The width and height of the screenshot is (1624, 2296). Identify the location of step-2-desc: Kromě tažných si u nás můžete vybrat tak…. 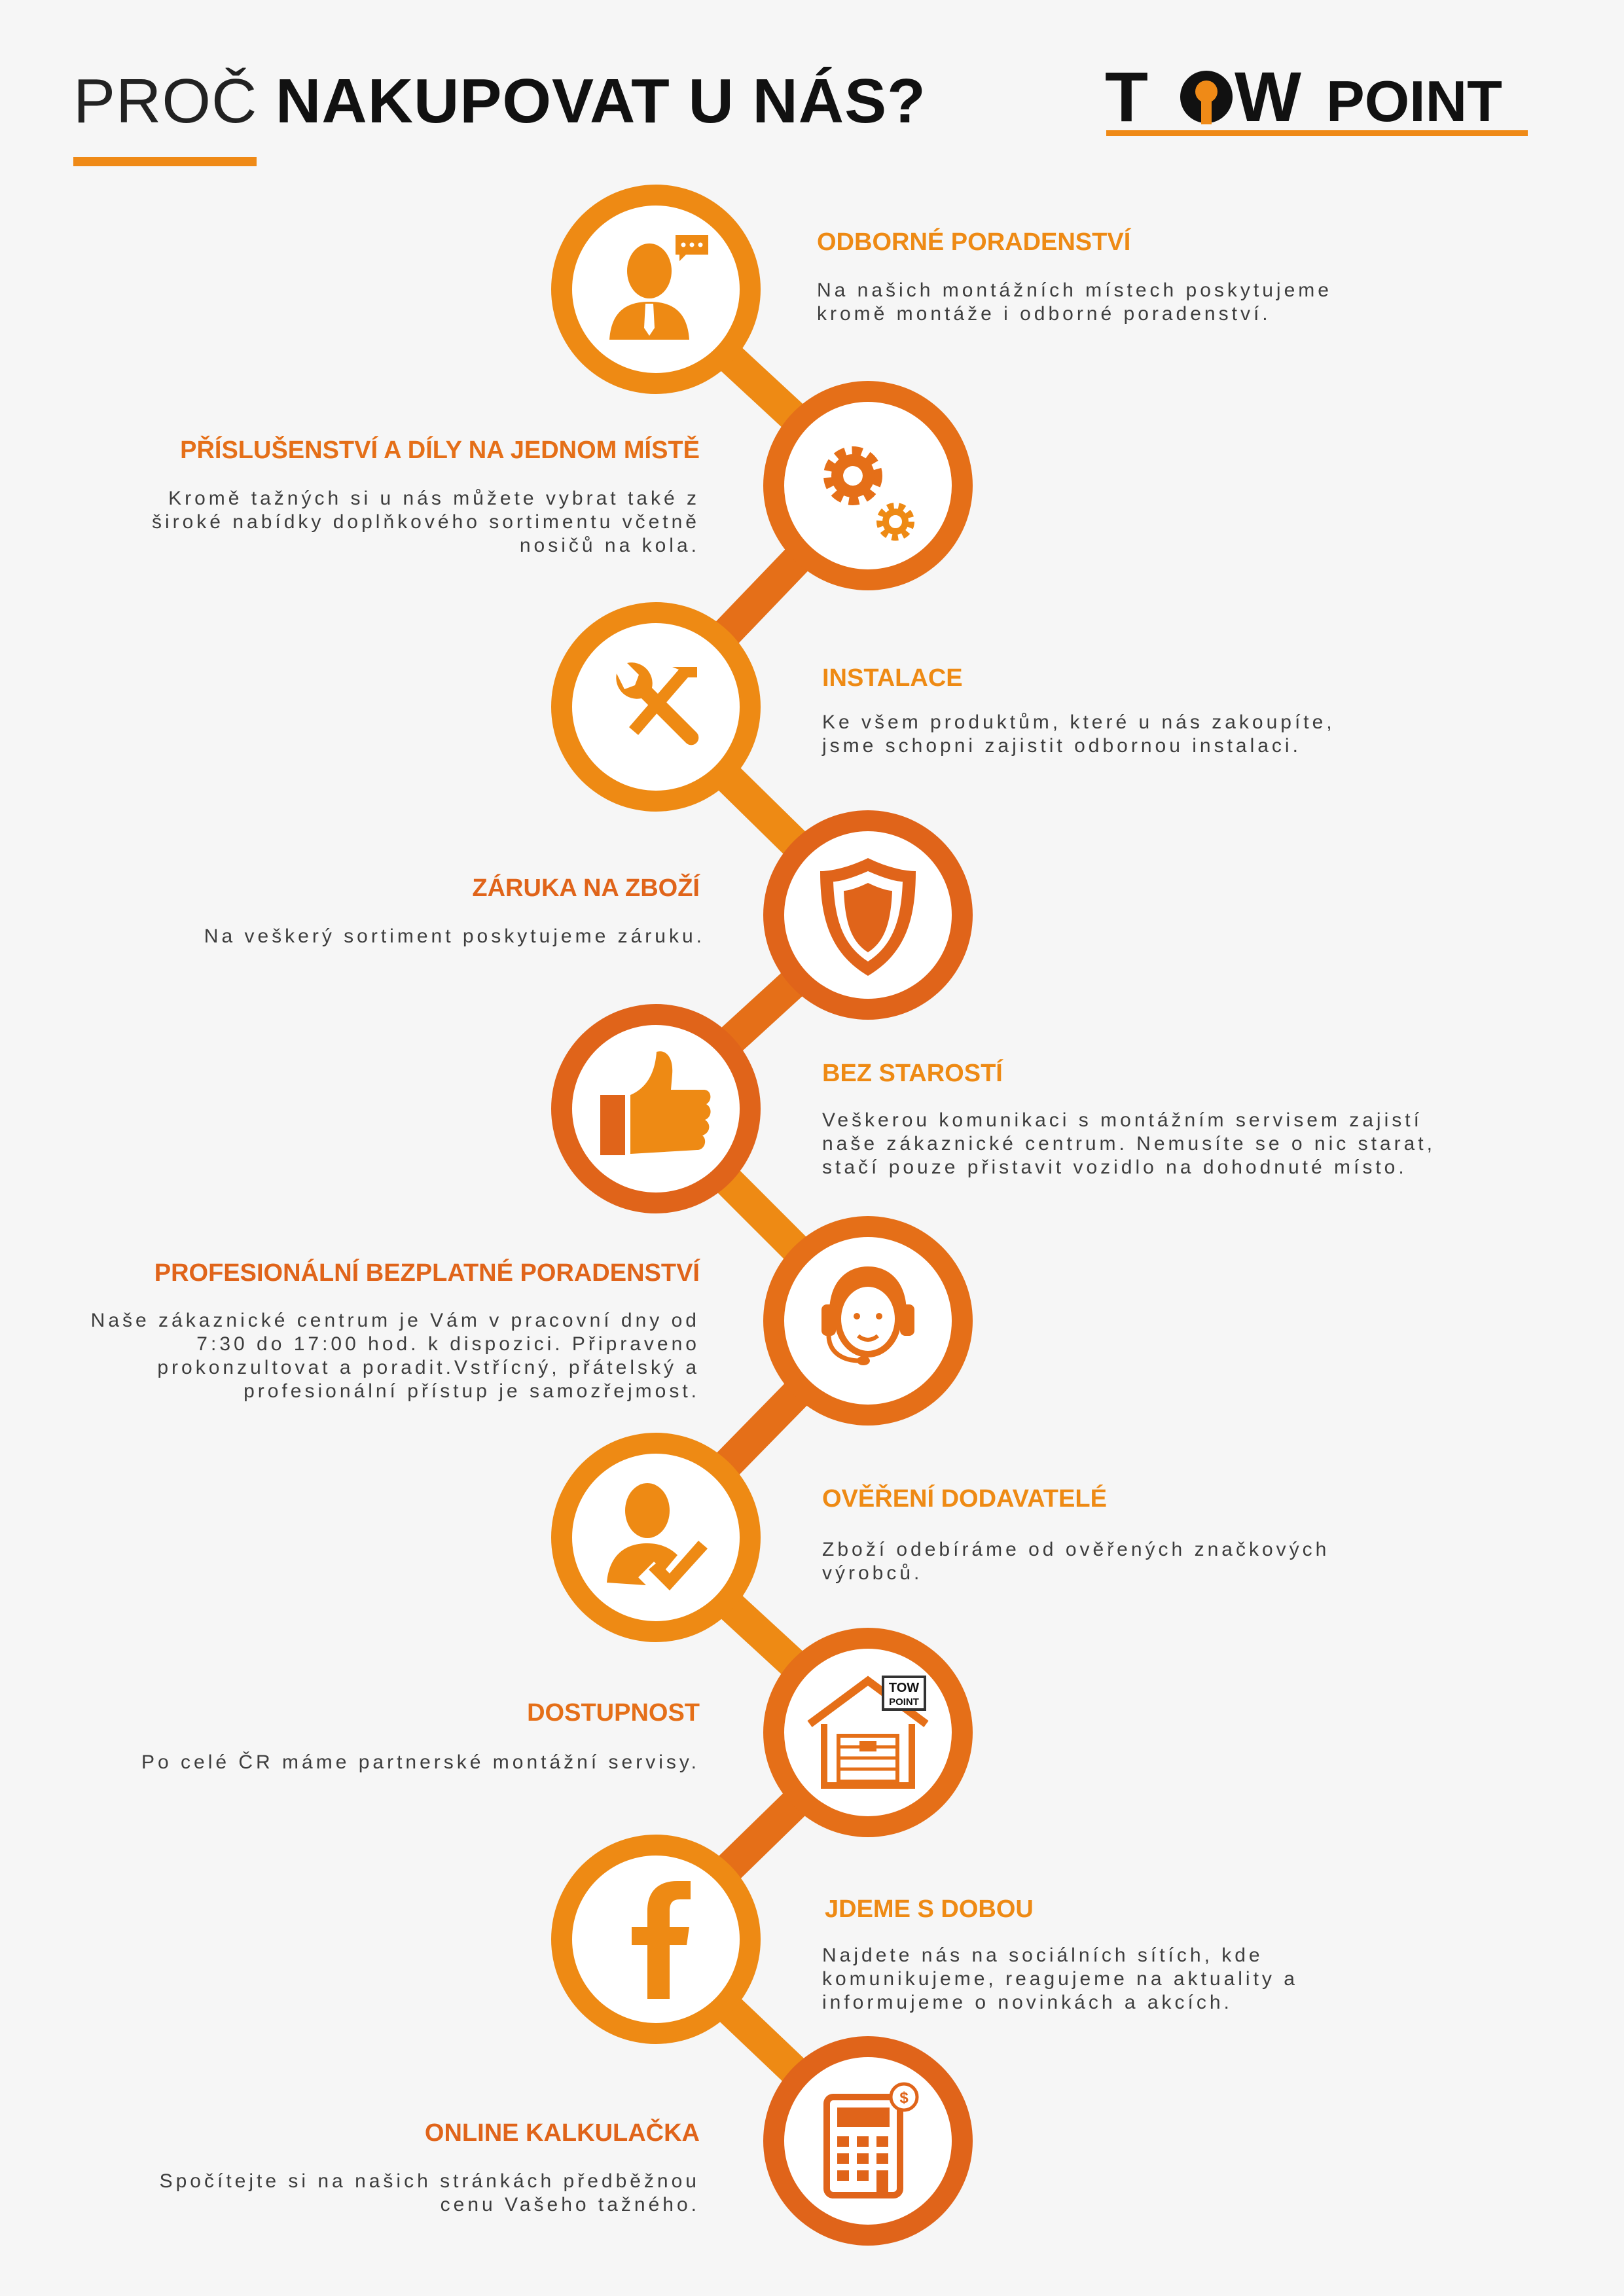
(425, 522).